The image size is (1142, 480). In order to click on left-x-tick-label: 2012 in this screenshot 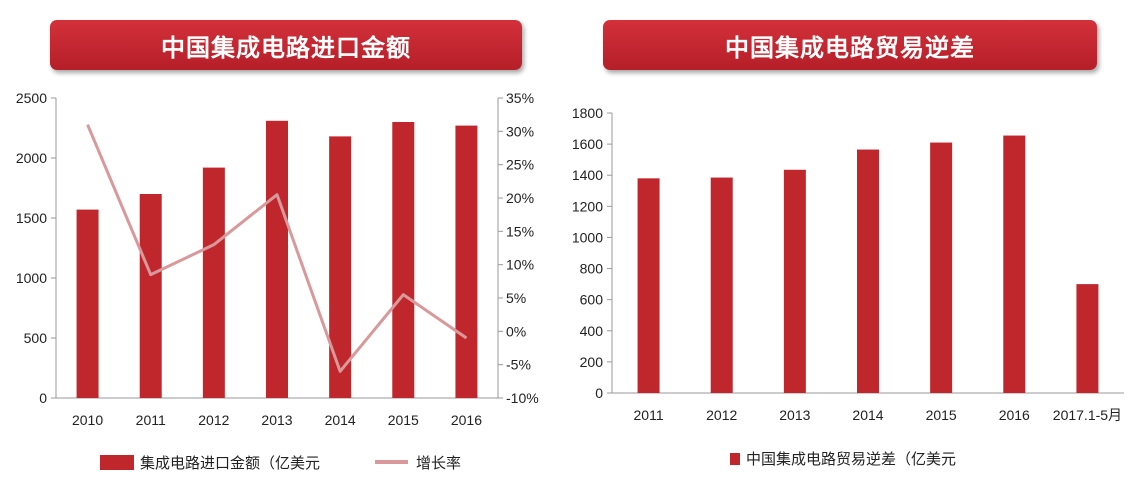, I will do `click(213, 420)`.